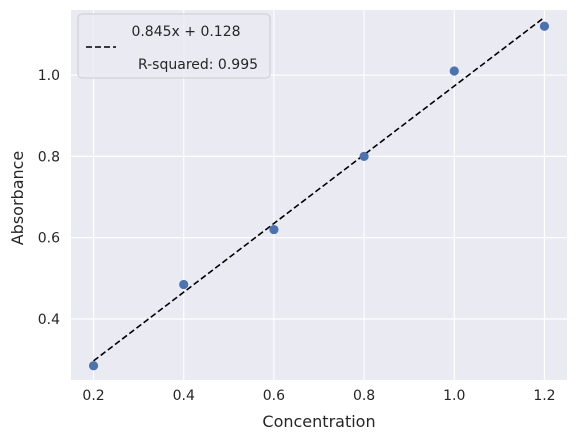 The height and width of the screenshot is (441, 577). I want to click on legend-equation: 0.845x + 0.128, so click(185, 32).